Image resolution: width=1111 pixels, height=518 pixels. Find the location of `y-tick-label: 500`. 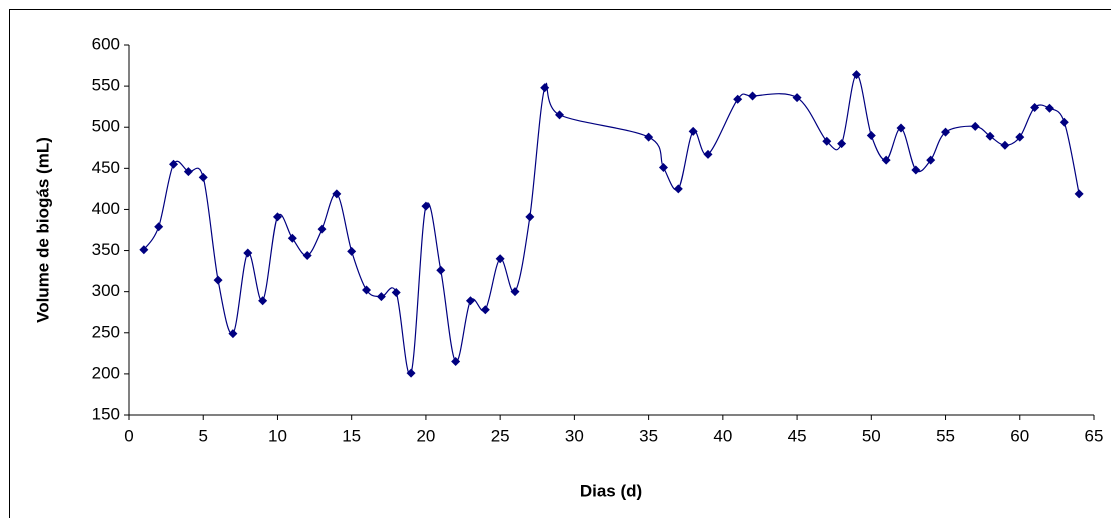

y-tick-label: 500 is located at coordinates (106, 126).